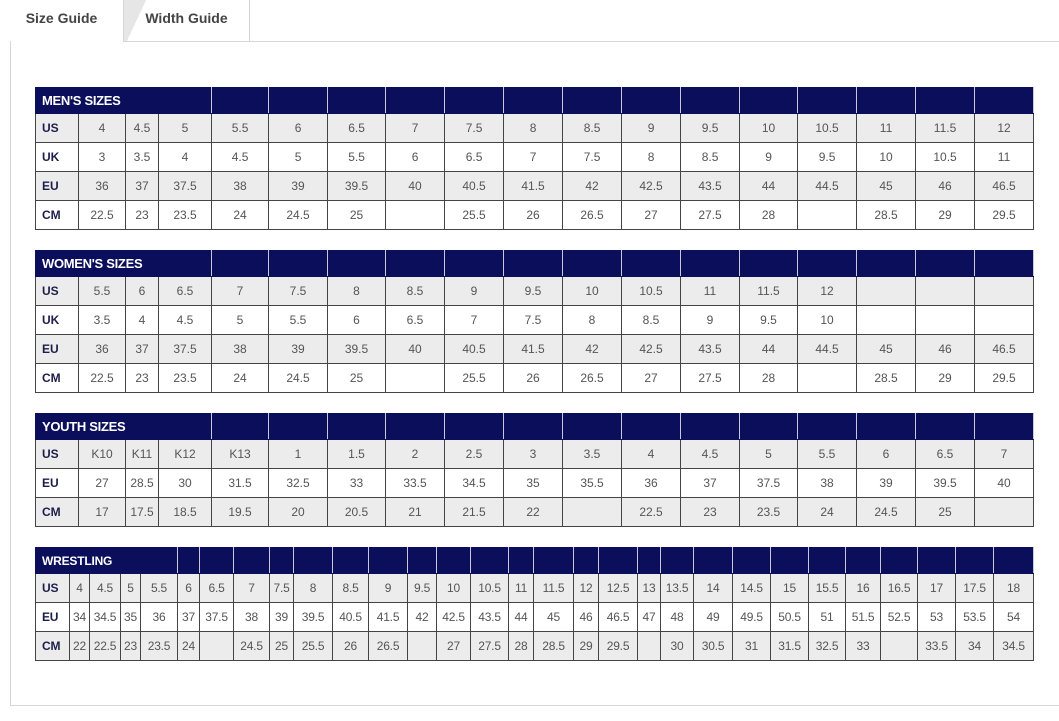  Describe the element at coordinates (710, 215) in the screenshot. I see `size-cell: 27.5` at that location.